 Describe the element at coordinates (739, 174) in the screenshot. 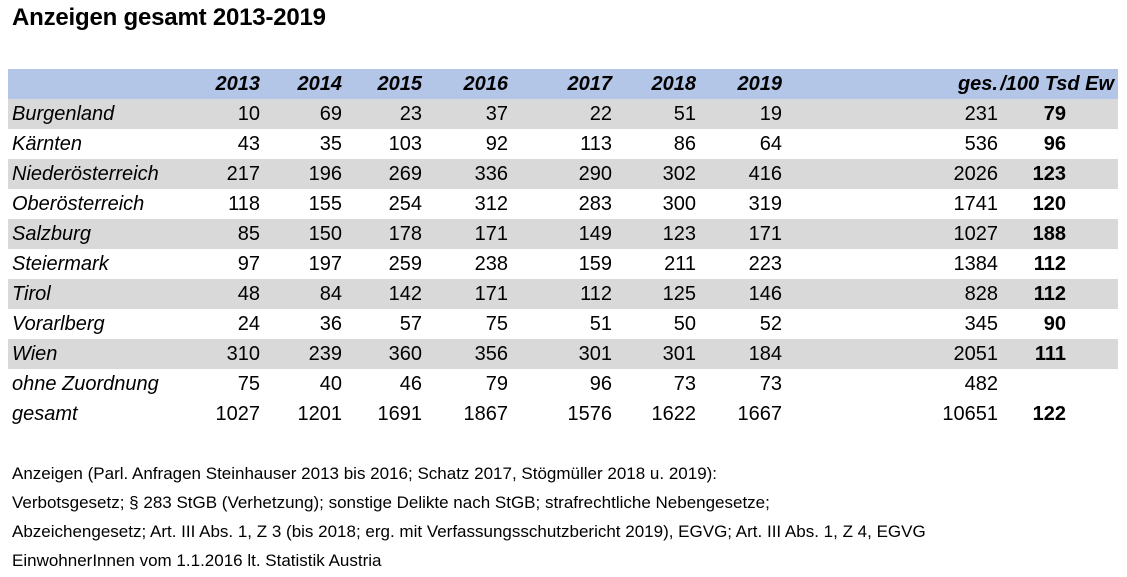

I see `year-value-cell: 416` at that location.